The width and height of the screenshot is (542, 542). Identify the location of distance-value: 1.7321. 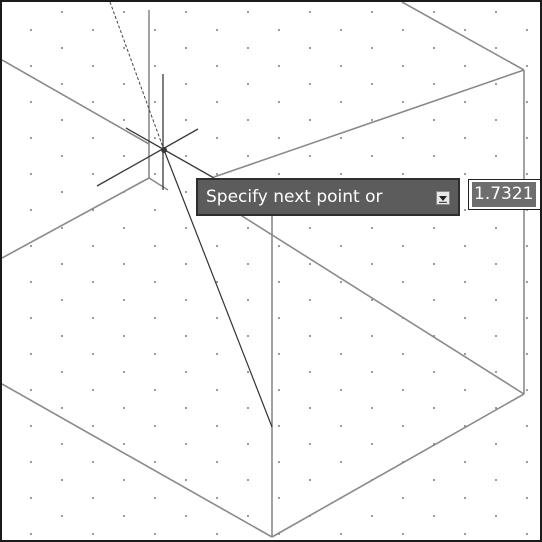
(504, 194).